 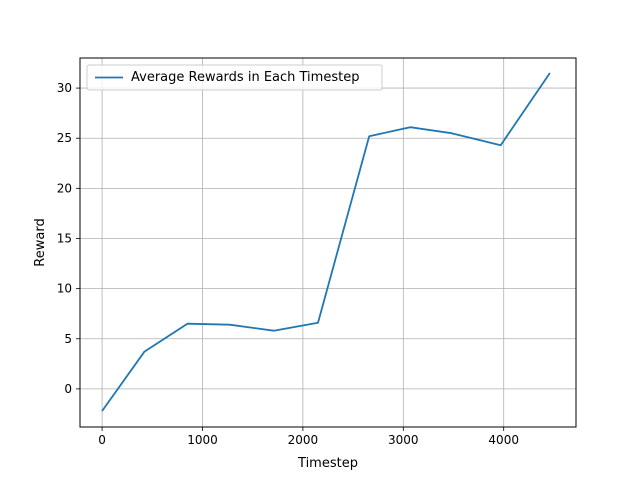 What do you see at coordinates (64, 88) in the screenshot?
I see `y-tick-label: 30` at bounding box center [64, 88].